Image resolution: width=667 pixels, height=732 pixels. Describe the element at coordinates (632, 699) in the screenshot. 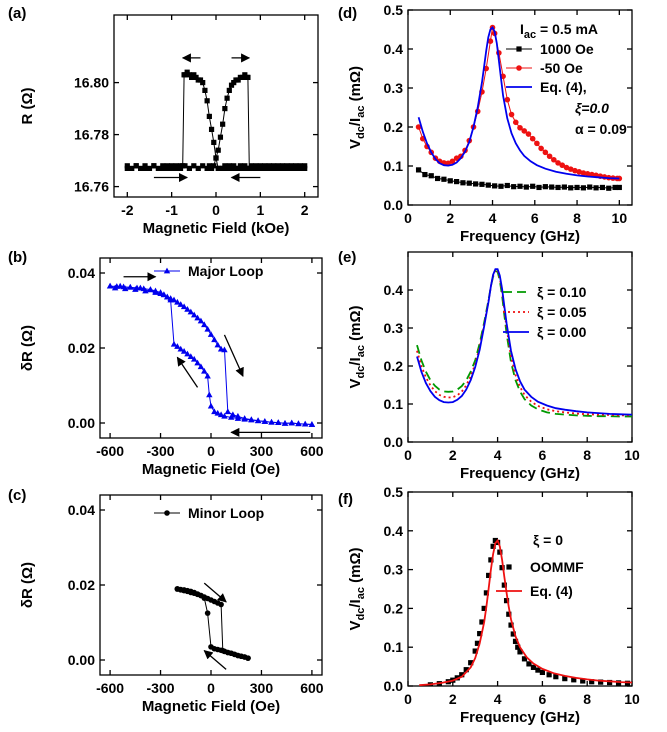

I see `x-tick-label: 10` at that location.